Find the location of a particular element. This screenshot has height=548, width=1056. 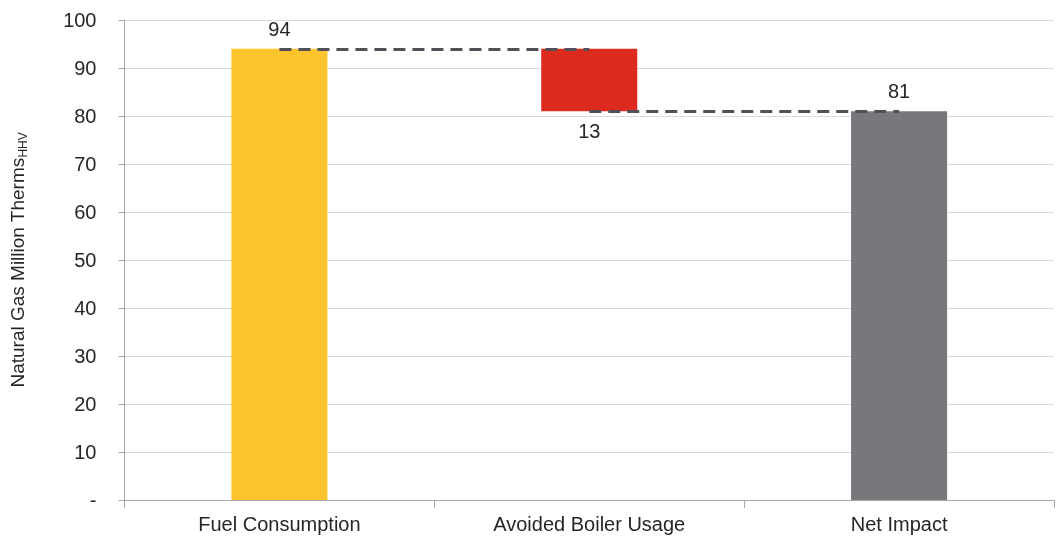

y-tick-label: 60 is located at coordinates (85, 212).